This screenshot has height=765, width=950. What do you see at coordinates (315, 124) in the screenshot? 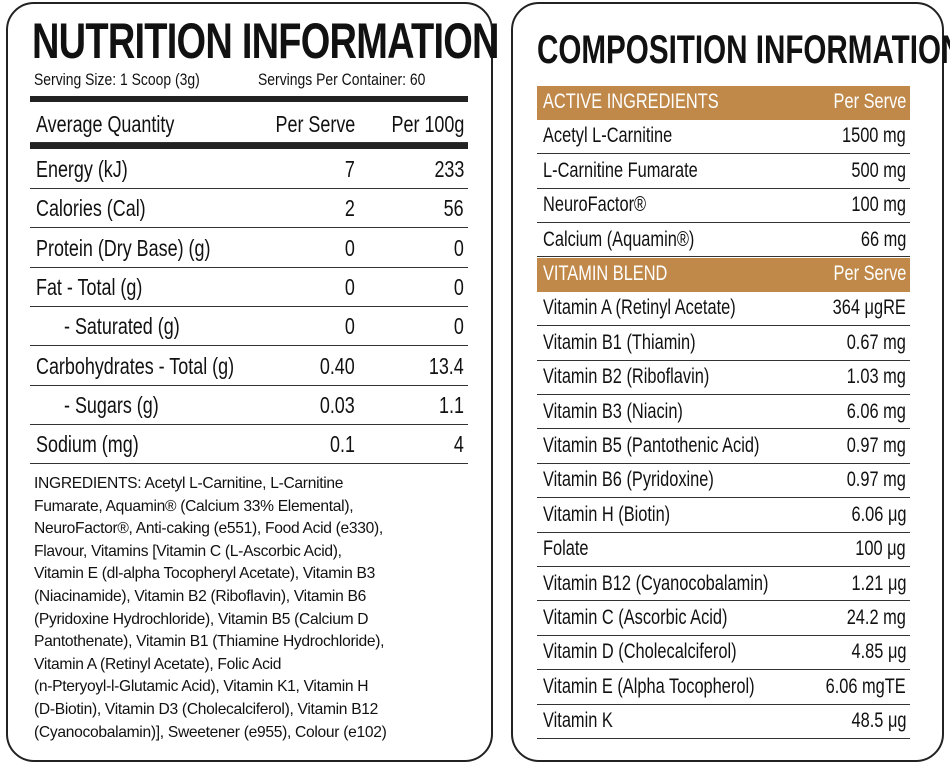
I see `header-per-serve: Per Serve` at bounding box center [315, 124].